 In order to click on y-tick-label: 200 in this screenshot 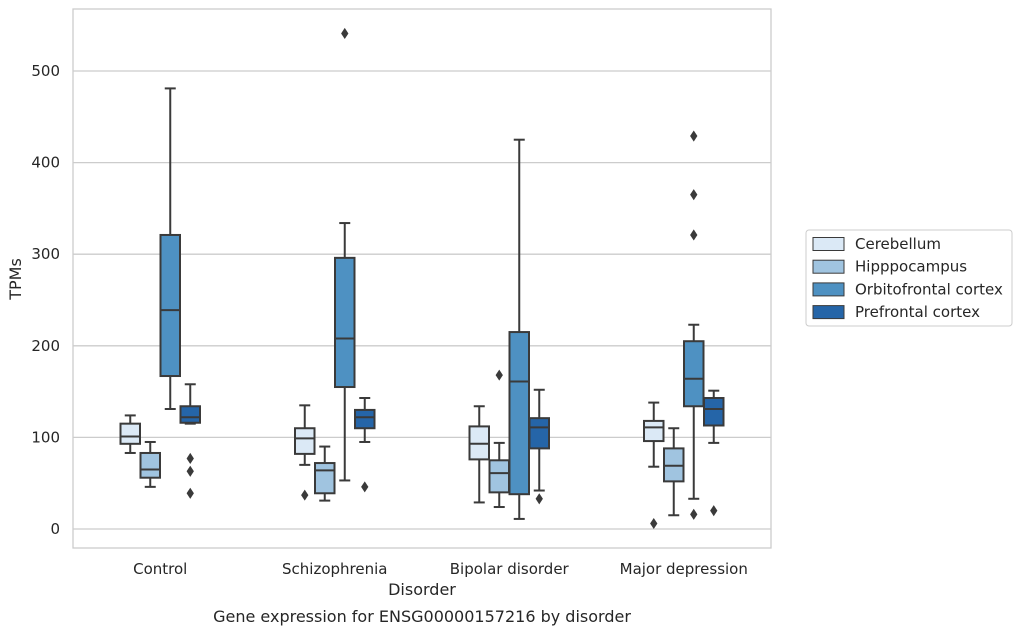, I will do `click(45, 346)`.